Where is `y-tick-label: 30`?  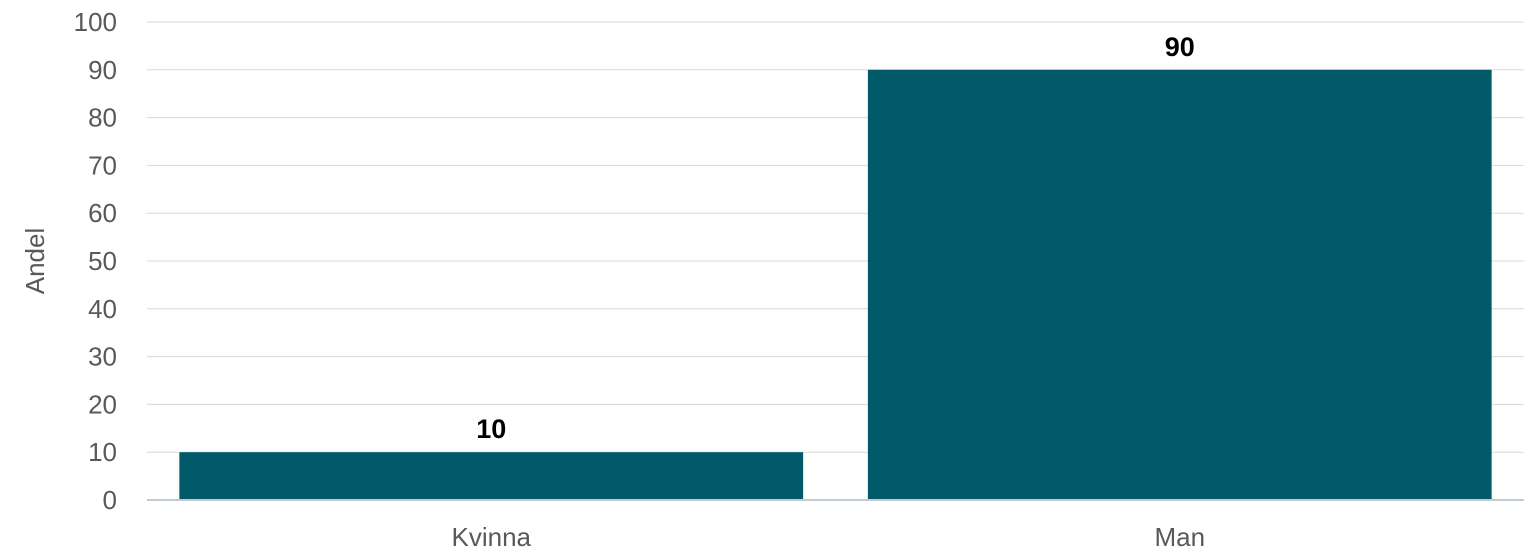
y-tick-label: 30 is located at coordinates (102, 357).